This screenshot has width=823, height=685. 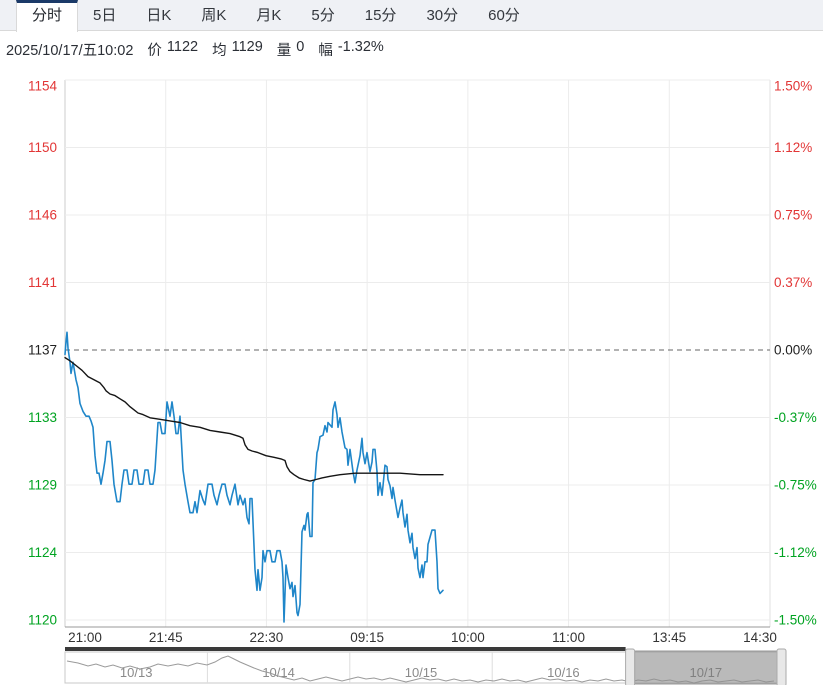 What do you see at coordinates (43, 552) in the screenshot?
I see `y-axis-left-label: 1124` at bounding box center [43, 552].